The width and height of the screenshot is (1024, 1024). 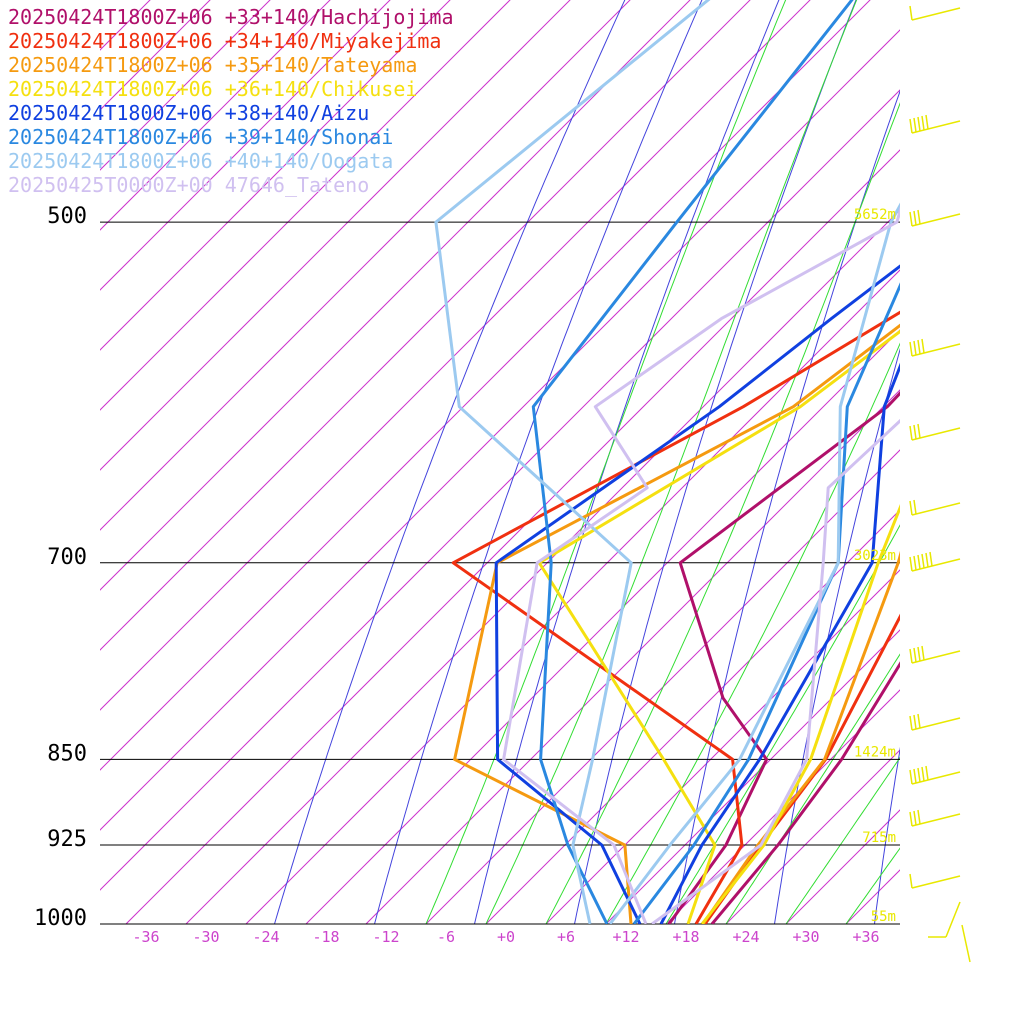 What do you see at coordinates (940, 484) in the screenshot?
I see `wind-barbs` at bounding box center [940, 484].